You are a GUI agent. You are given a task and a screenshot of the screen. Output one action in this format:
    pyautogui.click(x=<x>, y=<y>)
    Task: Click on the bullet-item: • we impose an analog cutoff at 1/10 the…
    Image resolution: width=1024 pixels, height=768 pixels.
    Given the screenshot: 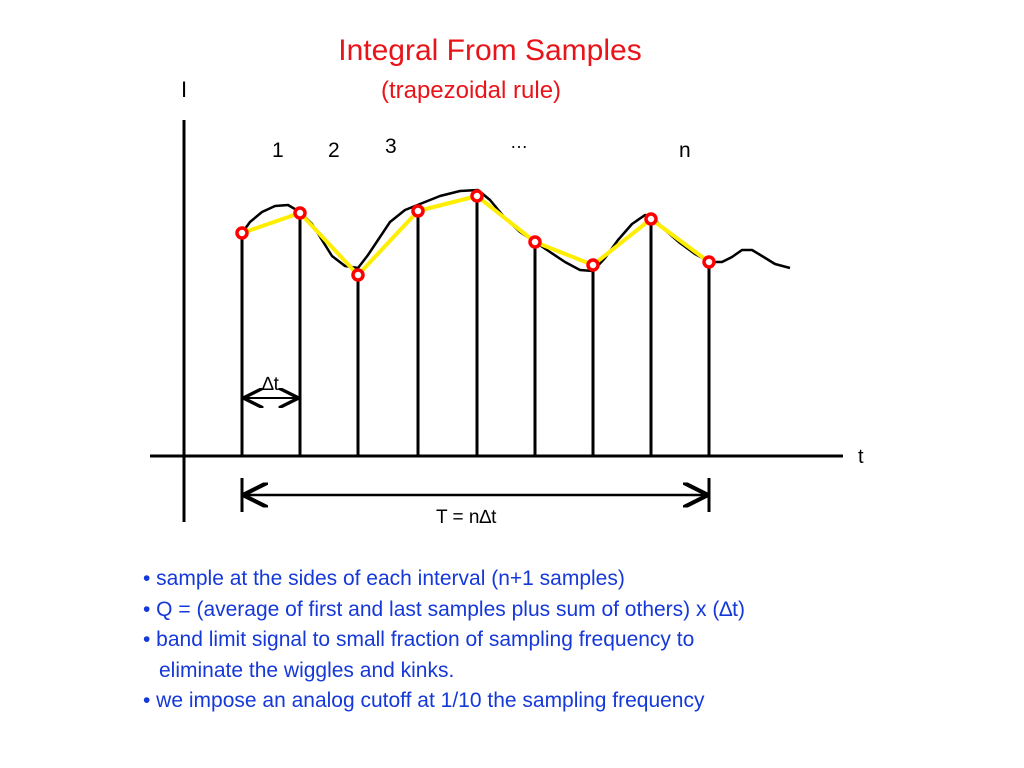 What is the action you would take?
    pyautogui.click(x=424, y=700)
    